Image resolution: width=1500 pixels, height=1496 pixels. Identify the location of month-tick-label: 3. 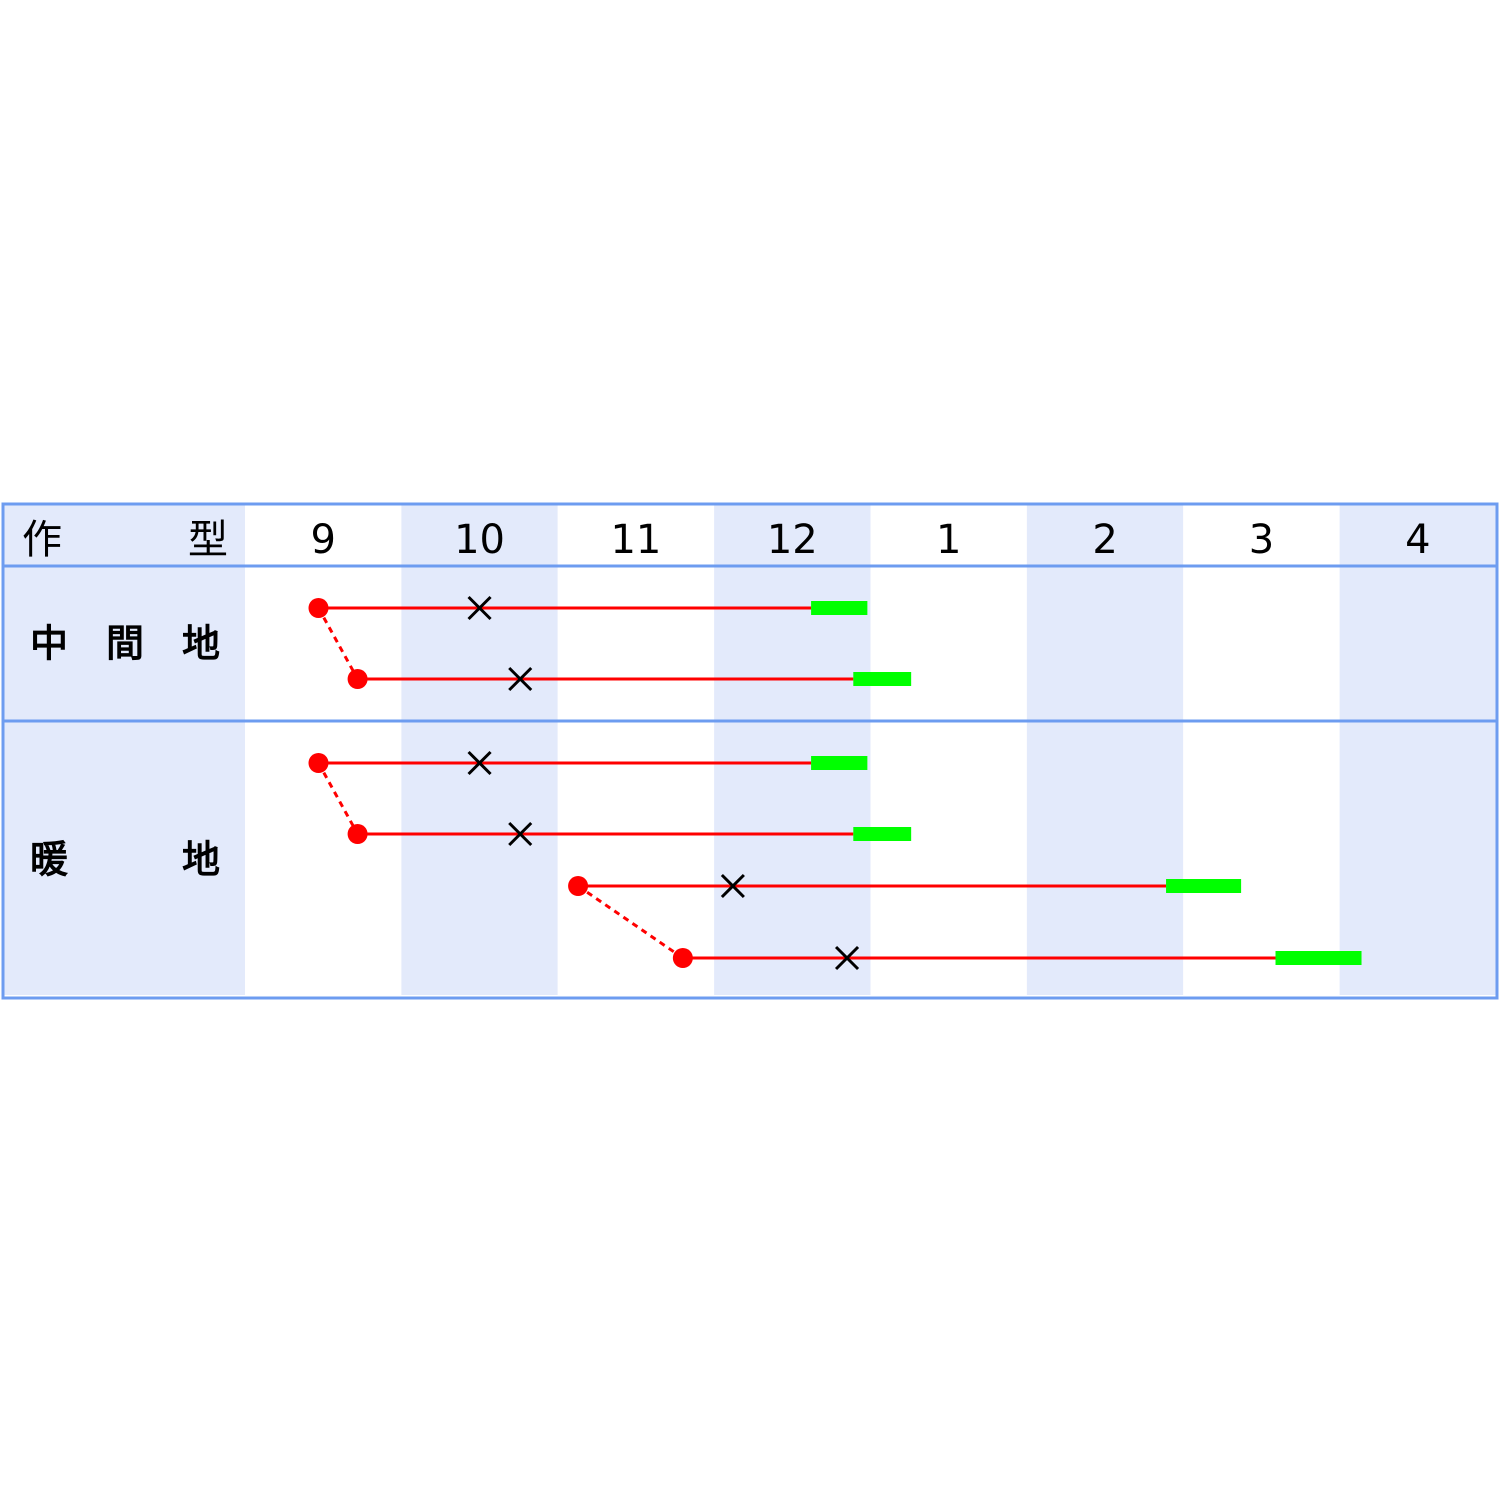
(1261, 540).